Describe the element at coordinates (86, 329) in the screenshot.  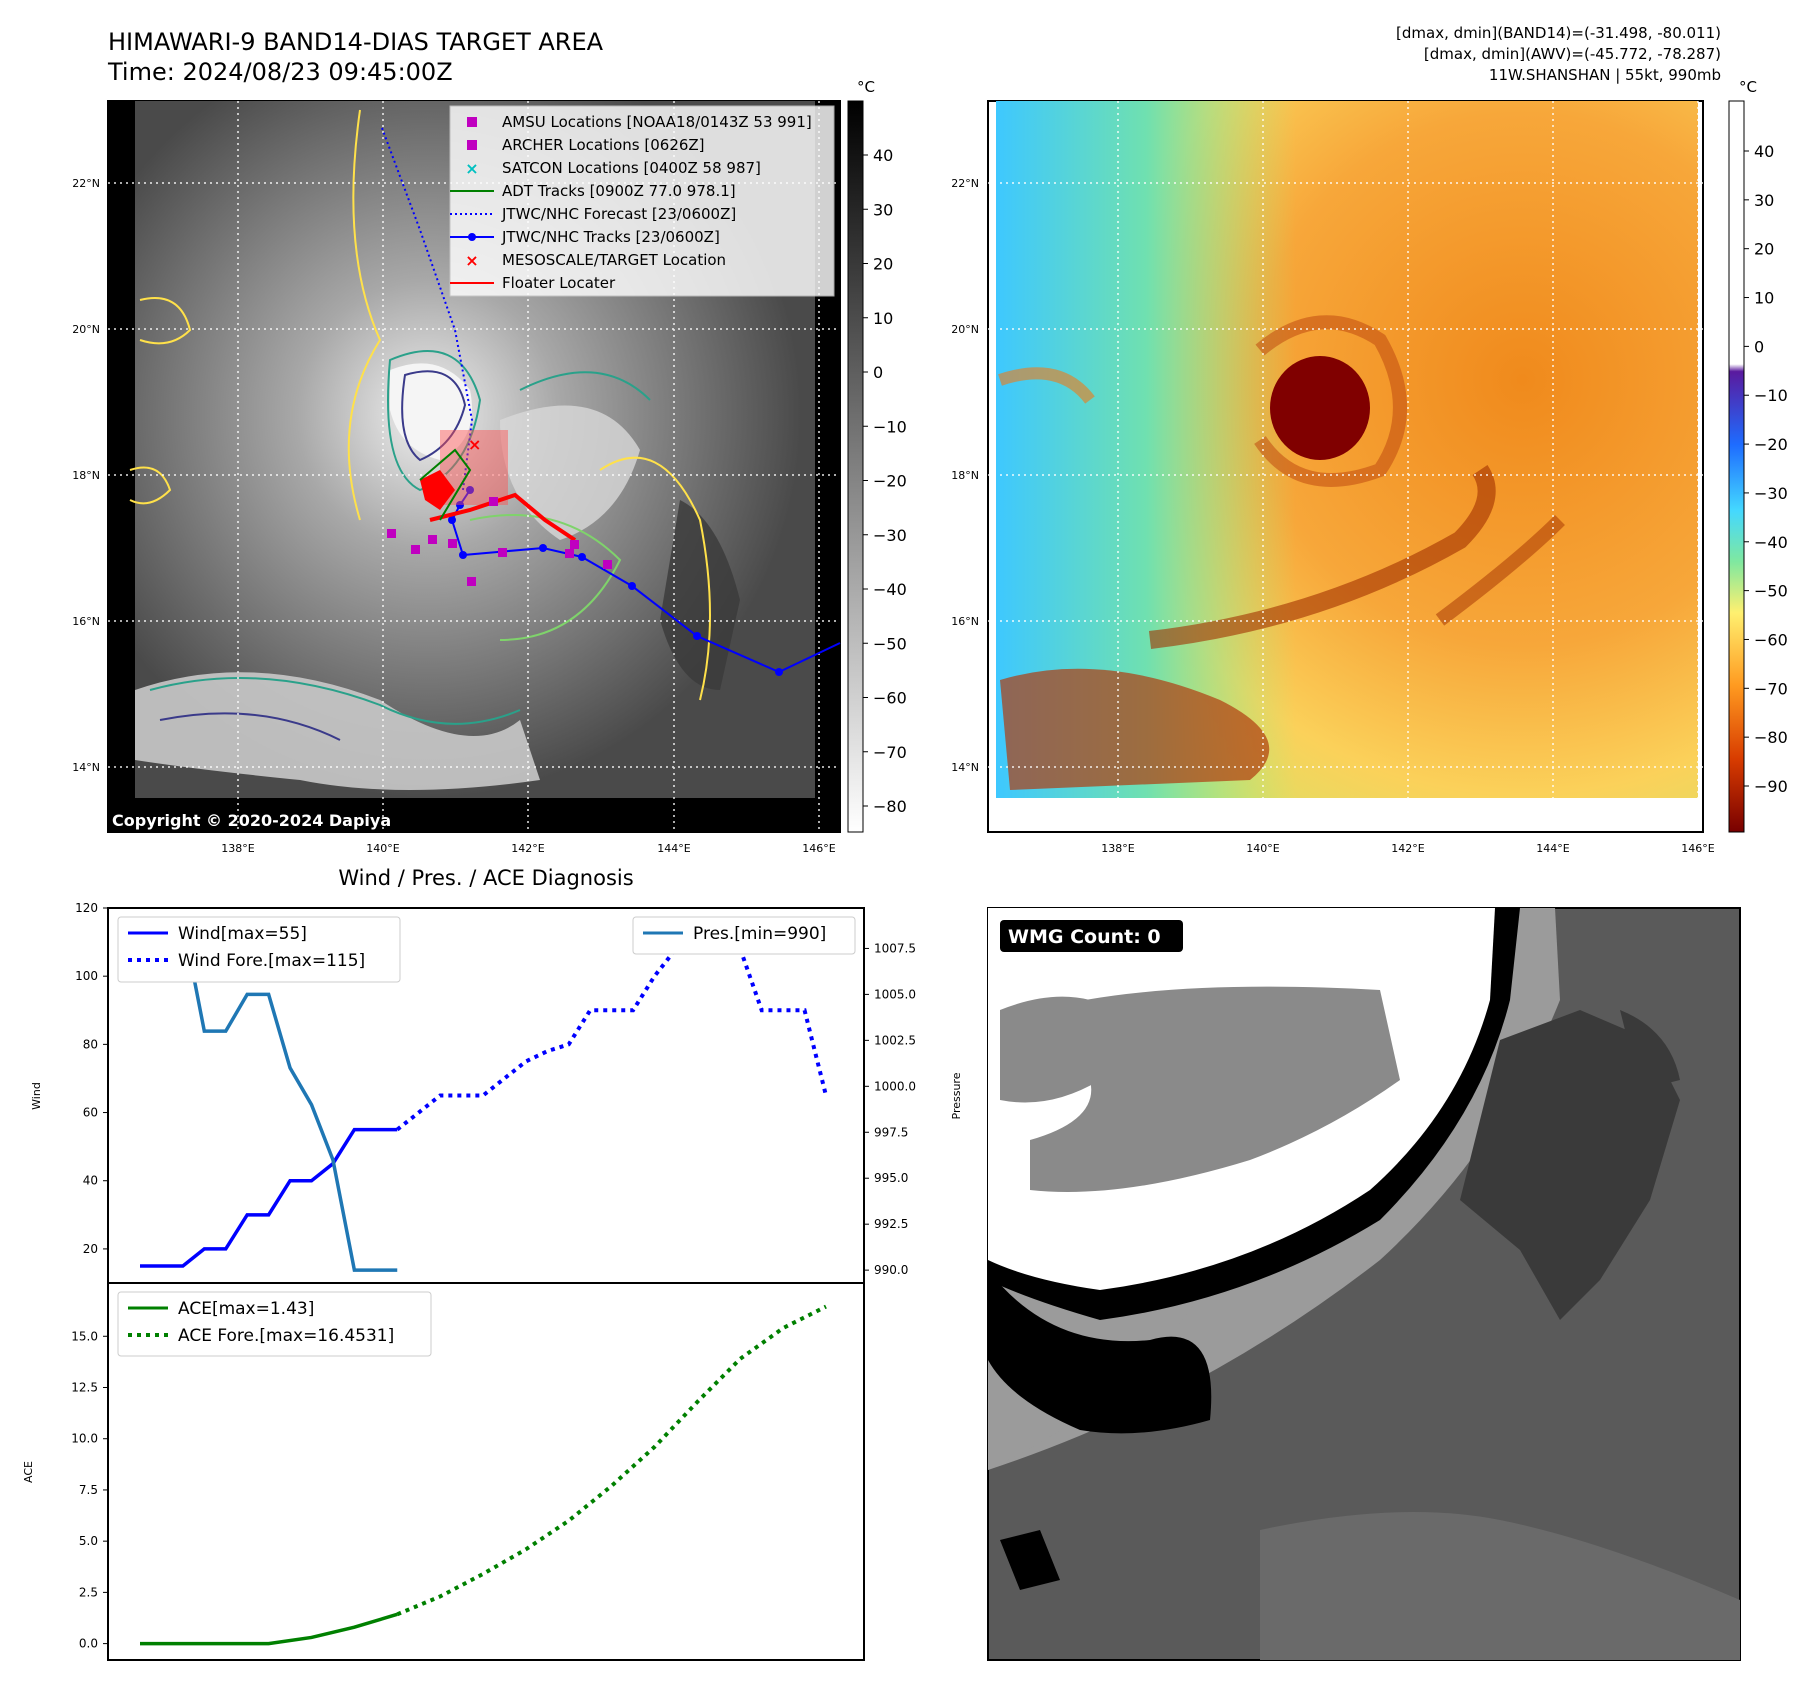
I see `lat-tick-20: 20°N` at that location.